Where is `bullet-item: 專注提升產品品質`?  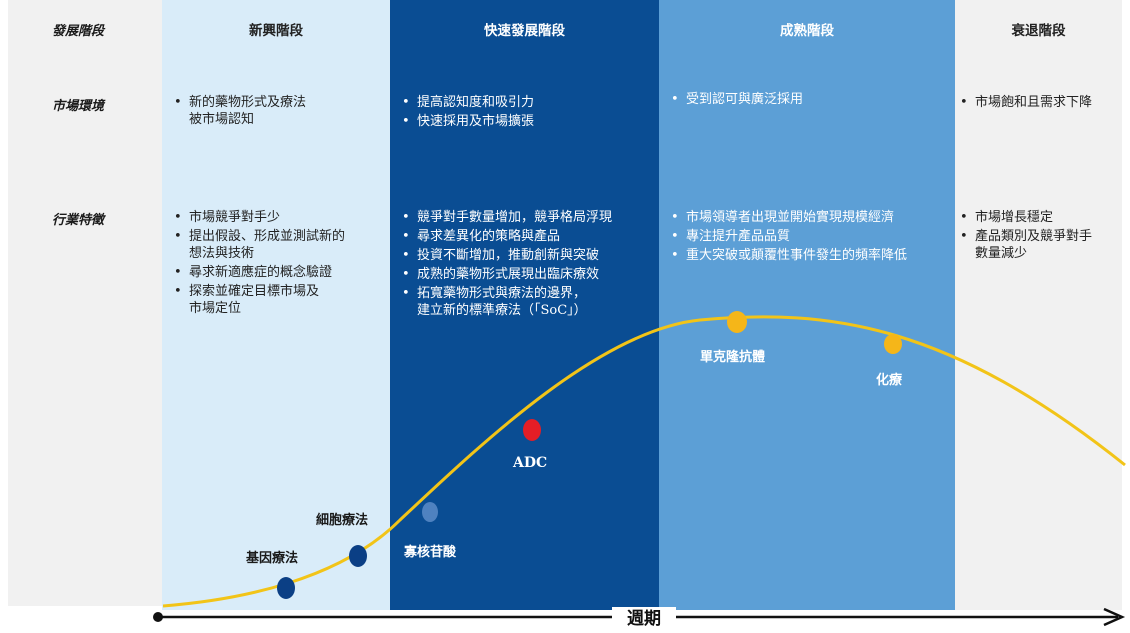 bullet-item: 專注提升產品品質 is located at coordinates (811, 236).